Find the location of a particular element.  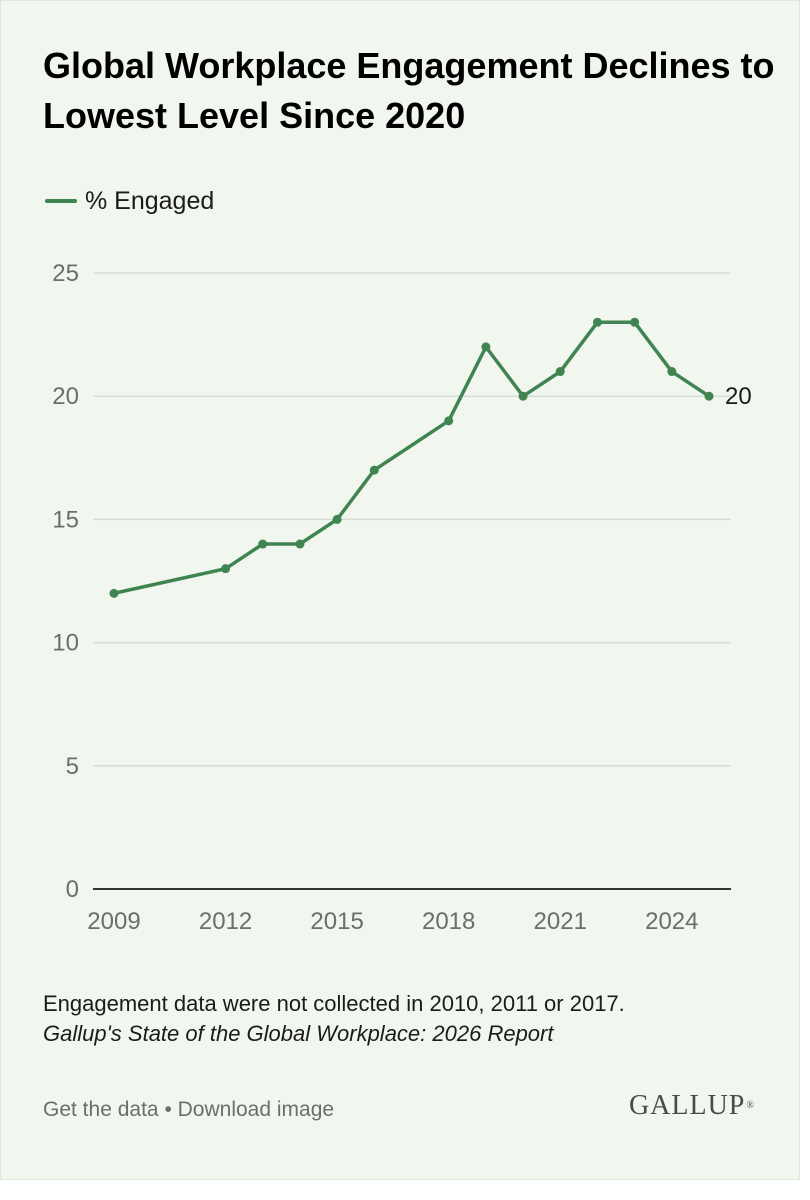

get-data-link: Get the data is located at coordinates (101, 1109).